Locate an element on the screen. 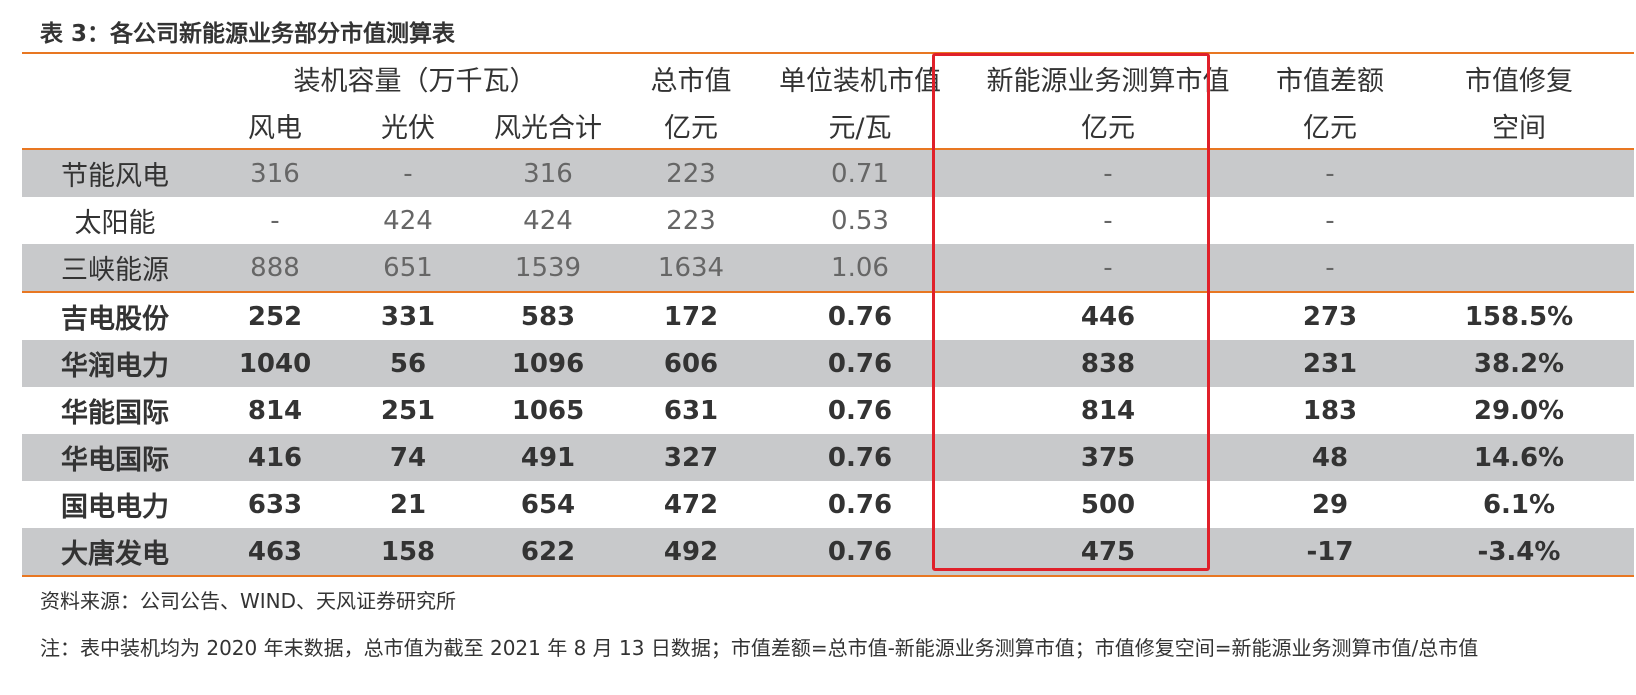 This screenshot has width=1636, height=695. table-cell: 14.6% is located at coordinates (1519, 457).